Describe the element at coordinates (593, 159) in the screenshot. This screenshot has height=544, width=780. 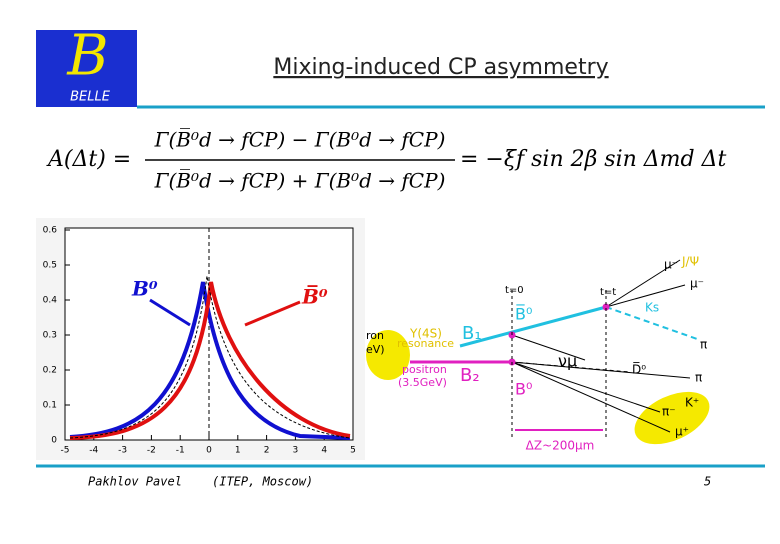
I see `formula-rhs: = −ξf sin 2β sin Δmd Δt` at that location.